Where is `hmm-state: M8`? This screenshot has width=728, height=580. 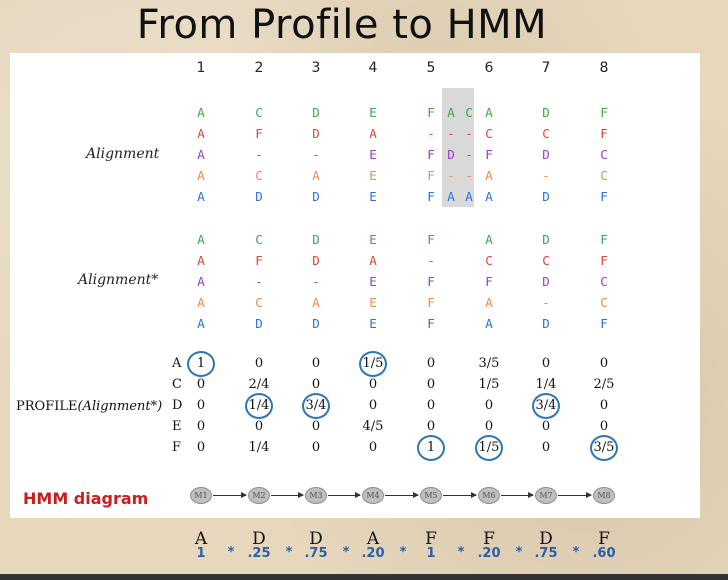
hmm-state: M8 is located at coordinates (604, 495).